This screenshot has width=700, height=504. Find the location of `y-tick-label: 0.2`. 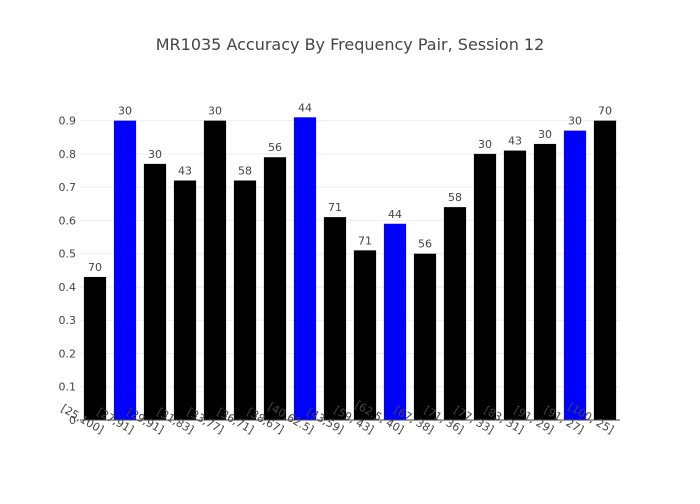

y-tick-label: 0.2 is located at coordinates (68, 353).